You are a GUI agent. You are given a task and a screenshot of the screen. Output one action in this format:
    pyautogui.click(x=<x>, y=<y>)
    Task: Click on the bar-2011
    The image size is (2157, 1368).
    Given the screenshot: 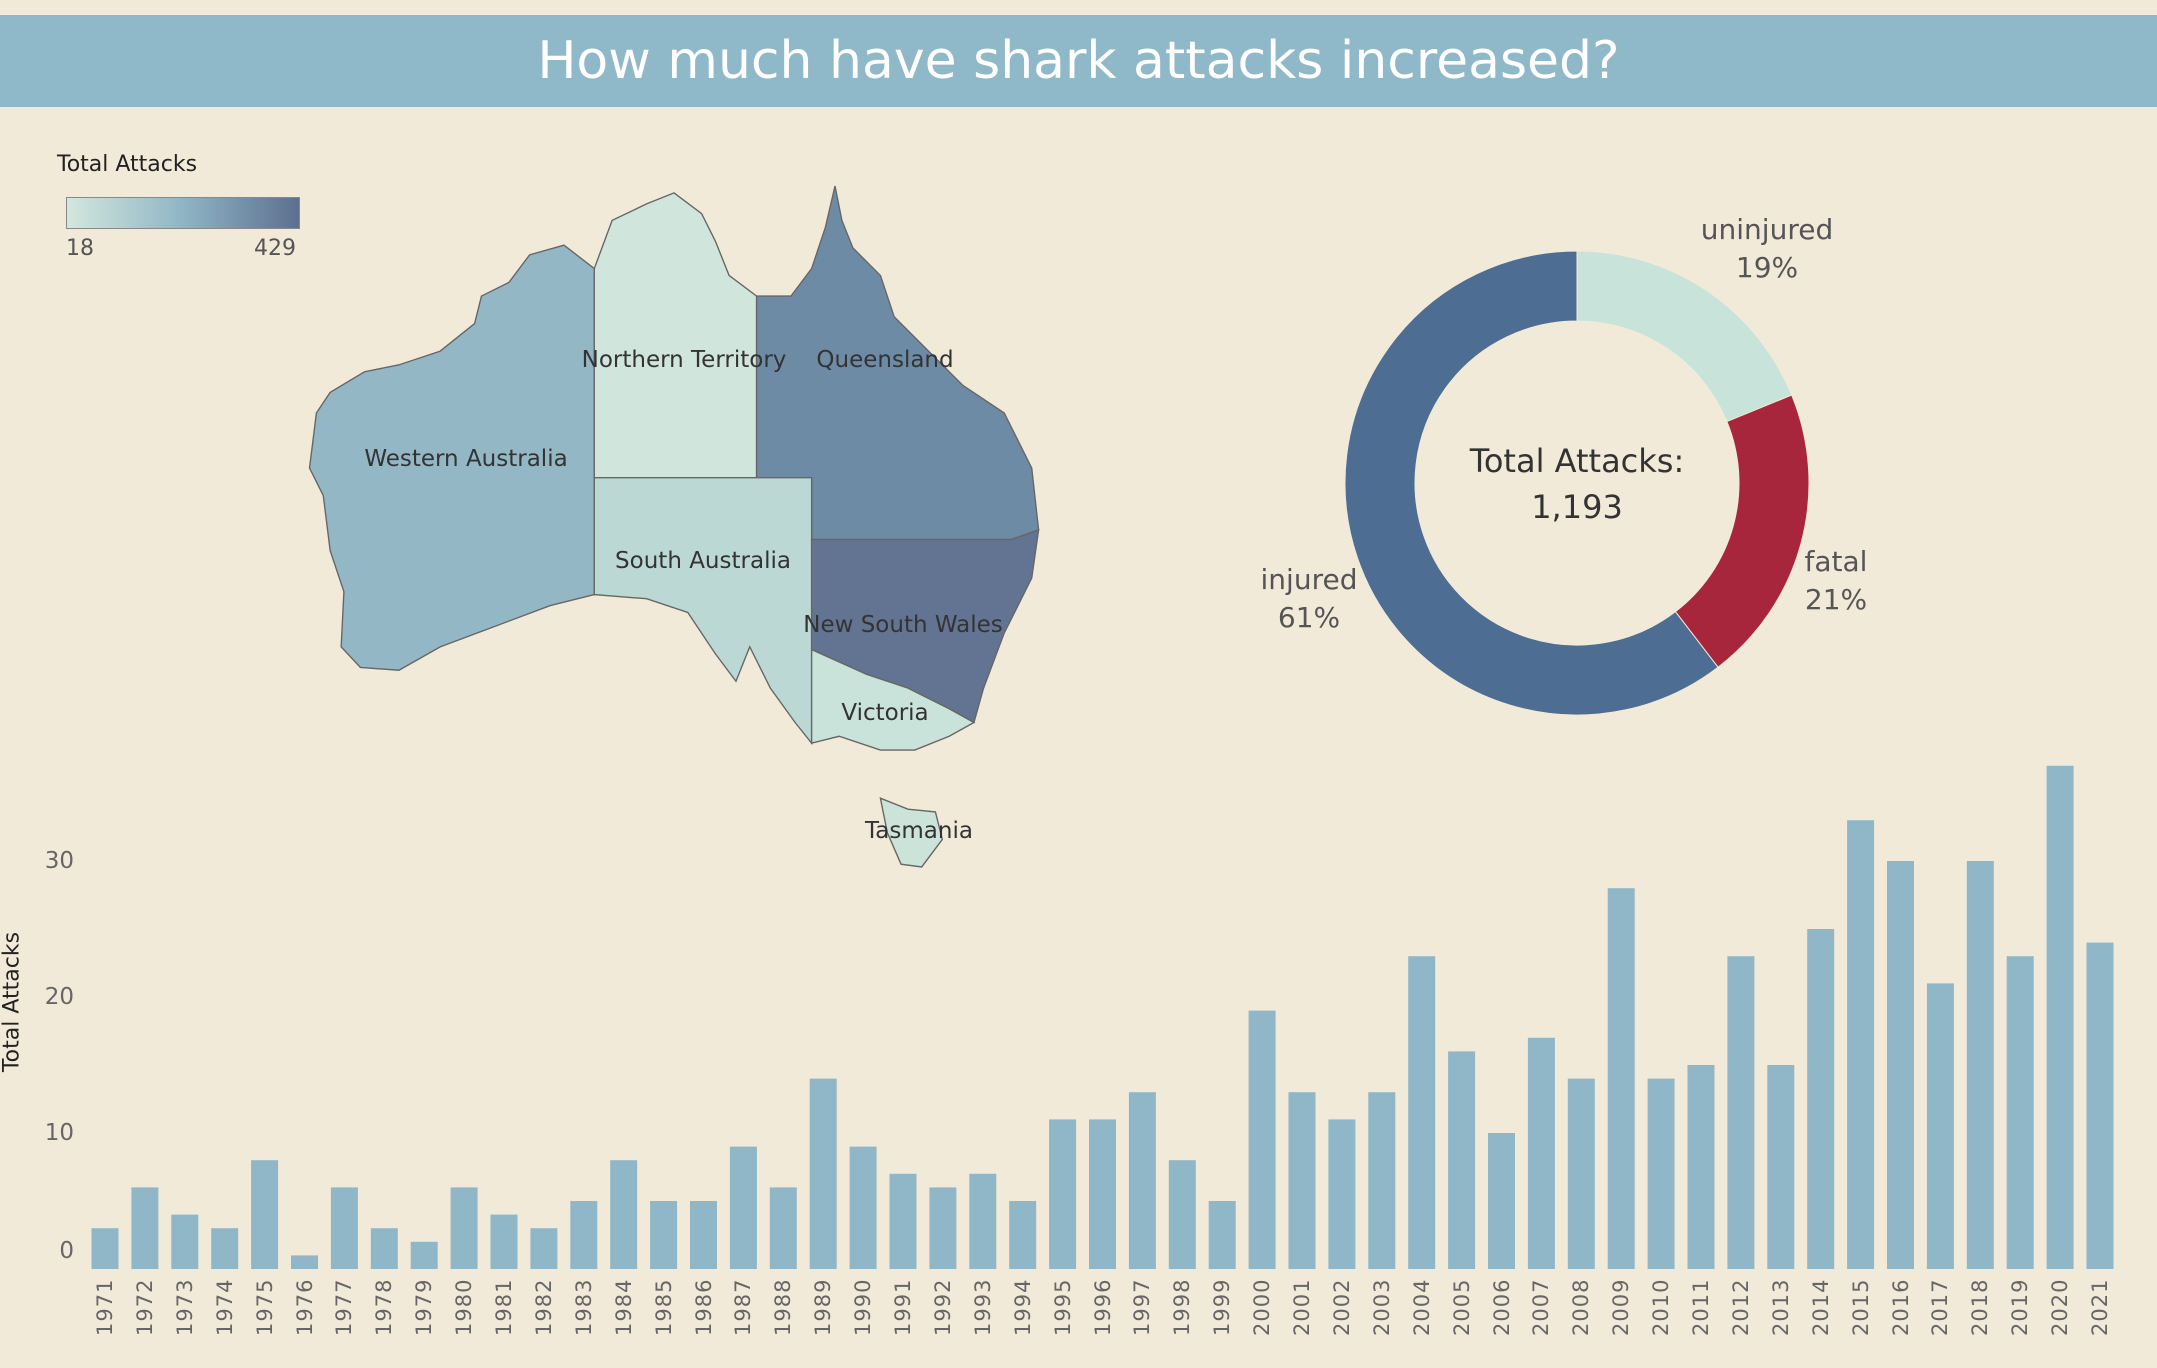 What is the action you would take?
    pyautogui.click(x=1701, y=1167)
    